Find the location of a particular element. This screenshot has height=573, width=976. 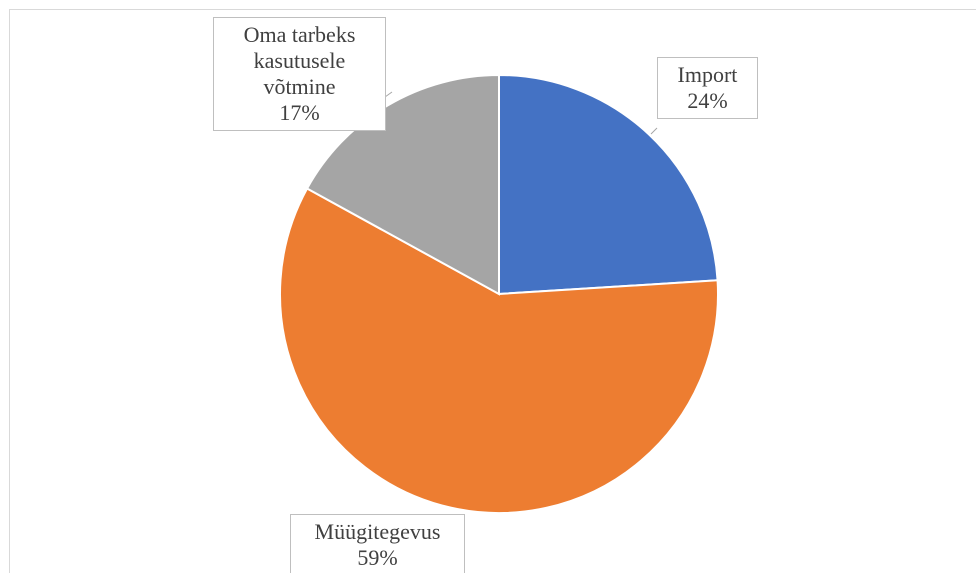

data-label: Oma tarbeks kasutusele võtmine 17% is located at coordinates (299, 74).